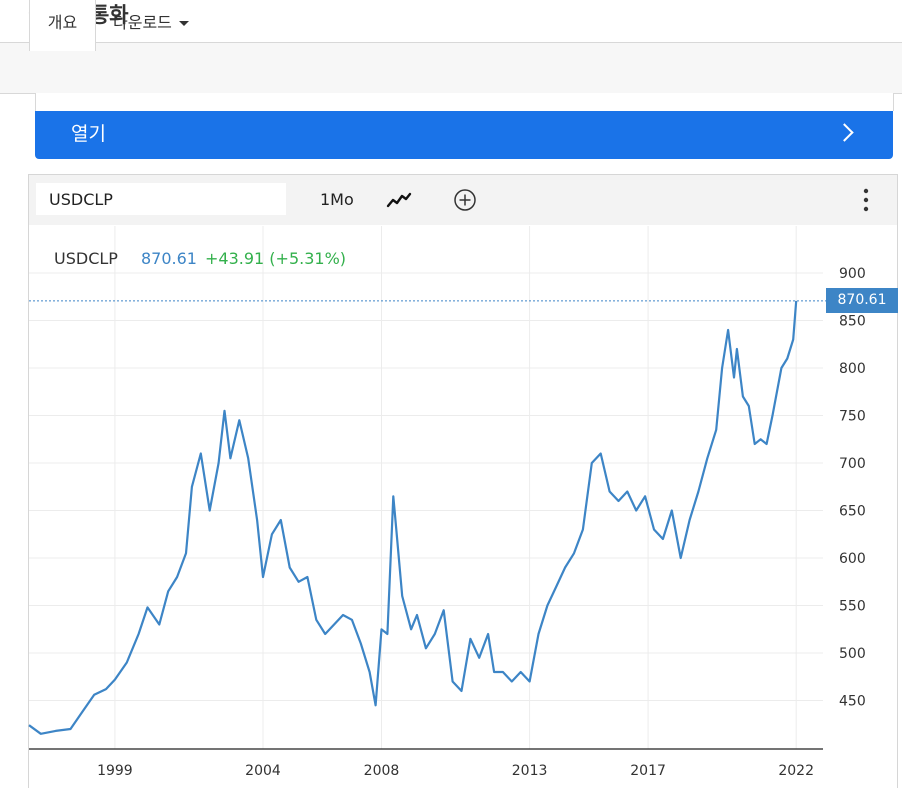 This screenshot has width=902, height=788. Describe the element at coordinates (337, 199) in the screenshot. I see `interval-selector: 1Mo` at that location.